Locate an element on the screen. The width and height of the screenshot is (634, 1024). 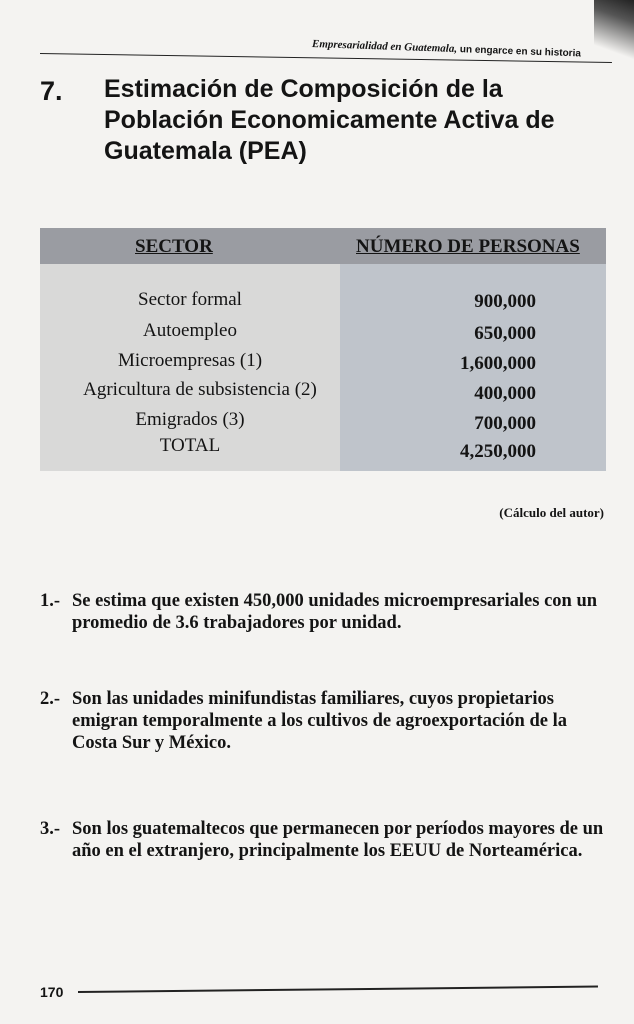
table-row-total: TOTAL is located at coordinates (190, 445).